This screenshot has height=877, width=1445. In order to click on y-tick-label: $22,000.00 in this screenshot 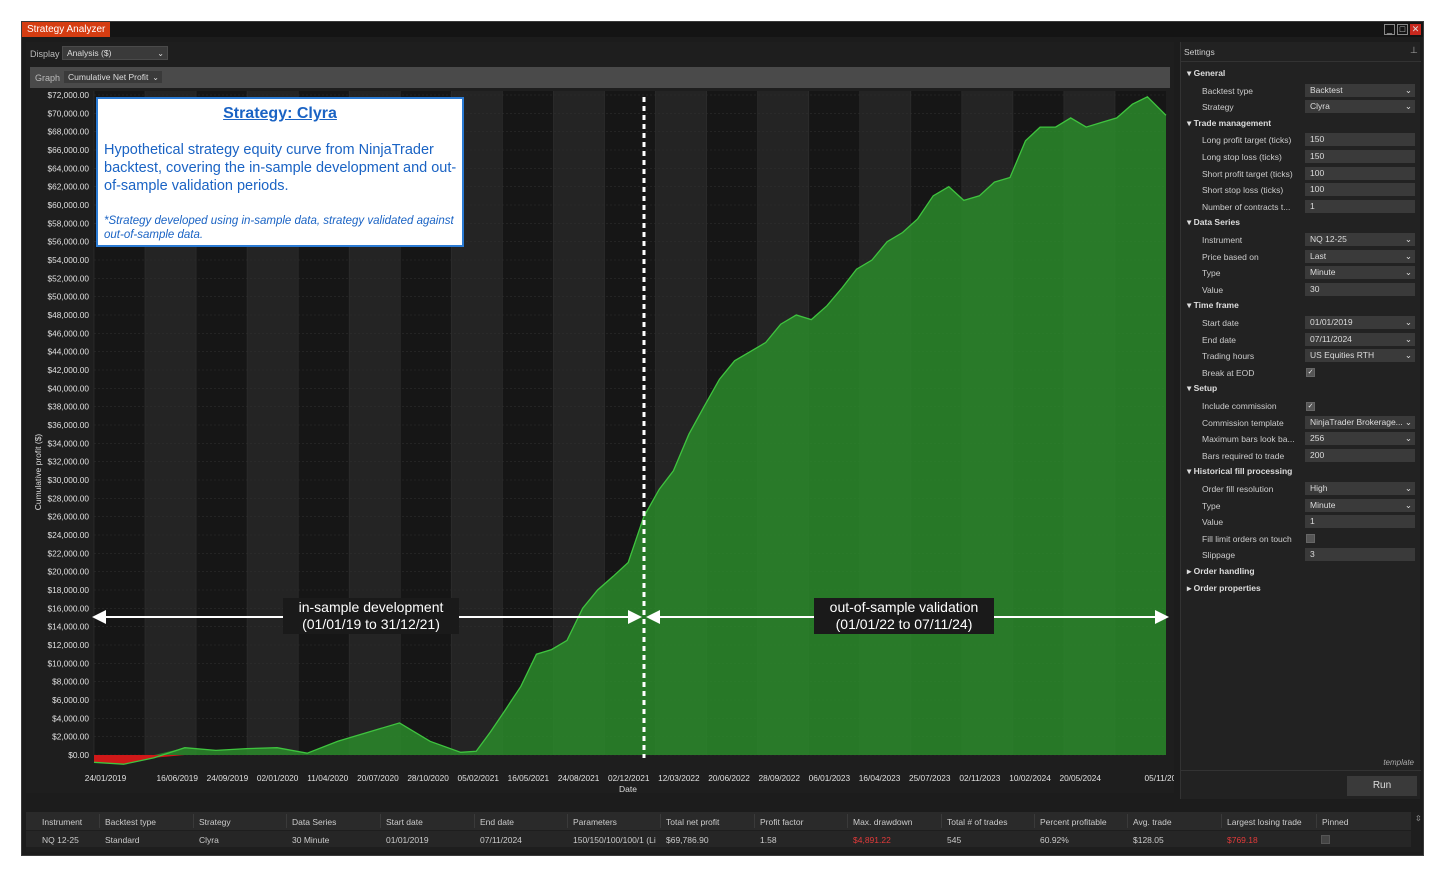, I will do `click(68, 553)`.